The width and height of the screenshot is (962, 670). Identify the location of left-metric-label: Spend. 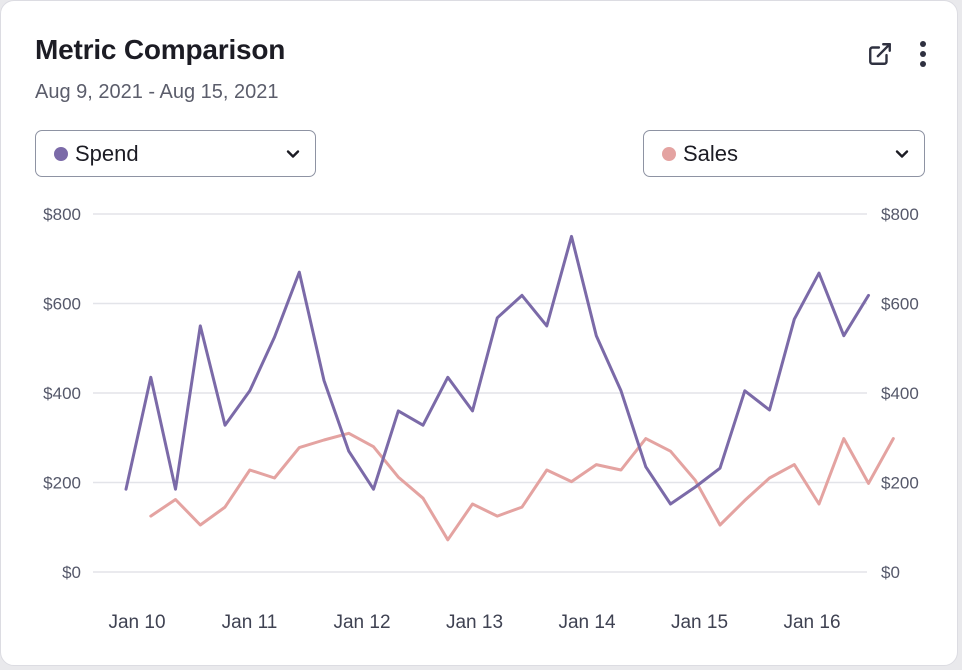
(107, 153).